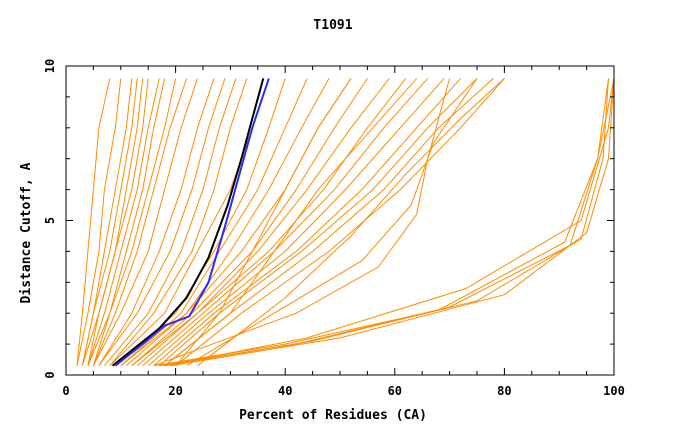 This screenshot has width=680, height=440. I want to click on y-tick-label: 10, so click(50, 66).